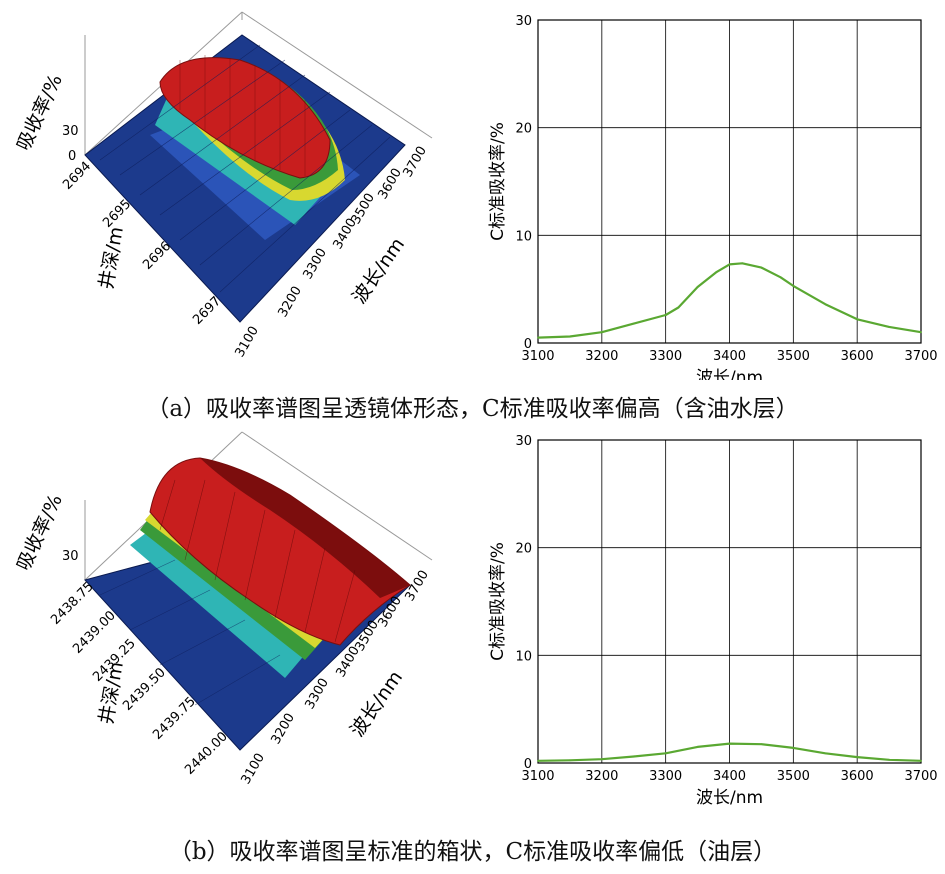 The width and height of the screenshot is (945, 874). What do you see at coordinates (206, 753) in the screenshot?
I see `depth-tick-label: 2440.00` at bounding box center [206, 753].